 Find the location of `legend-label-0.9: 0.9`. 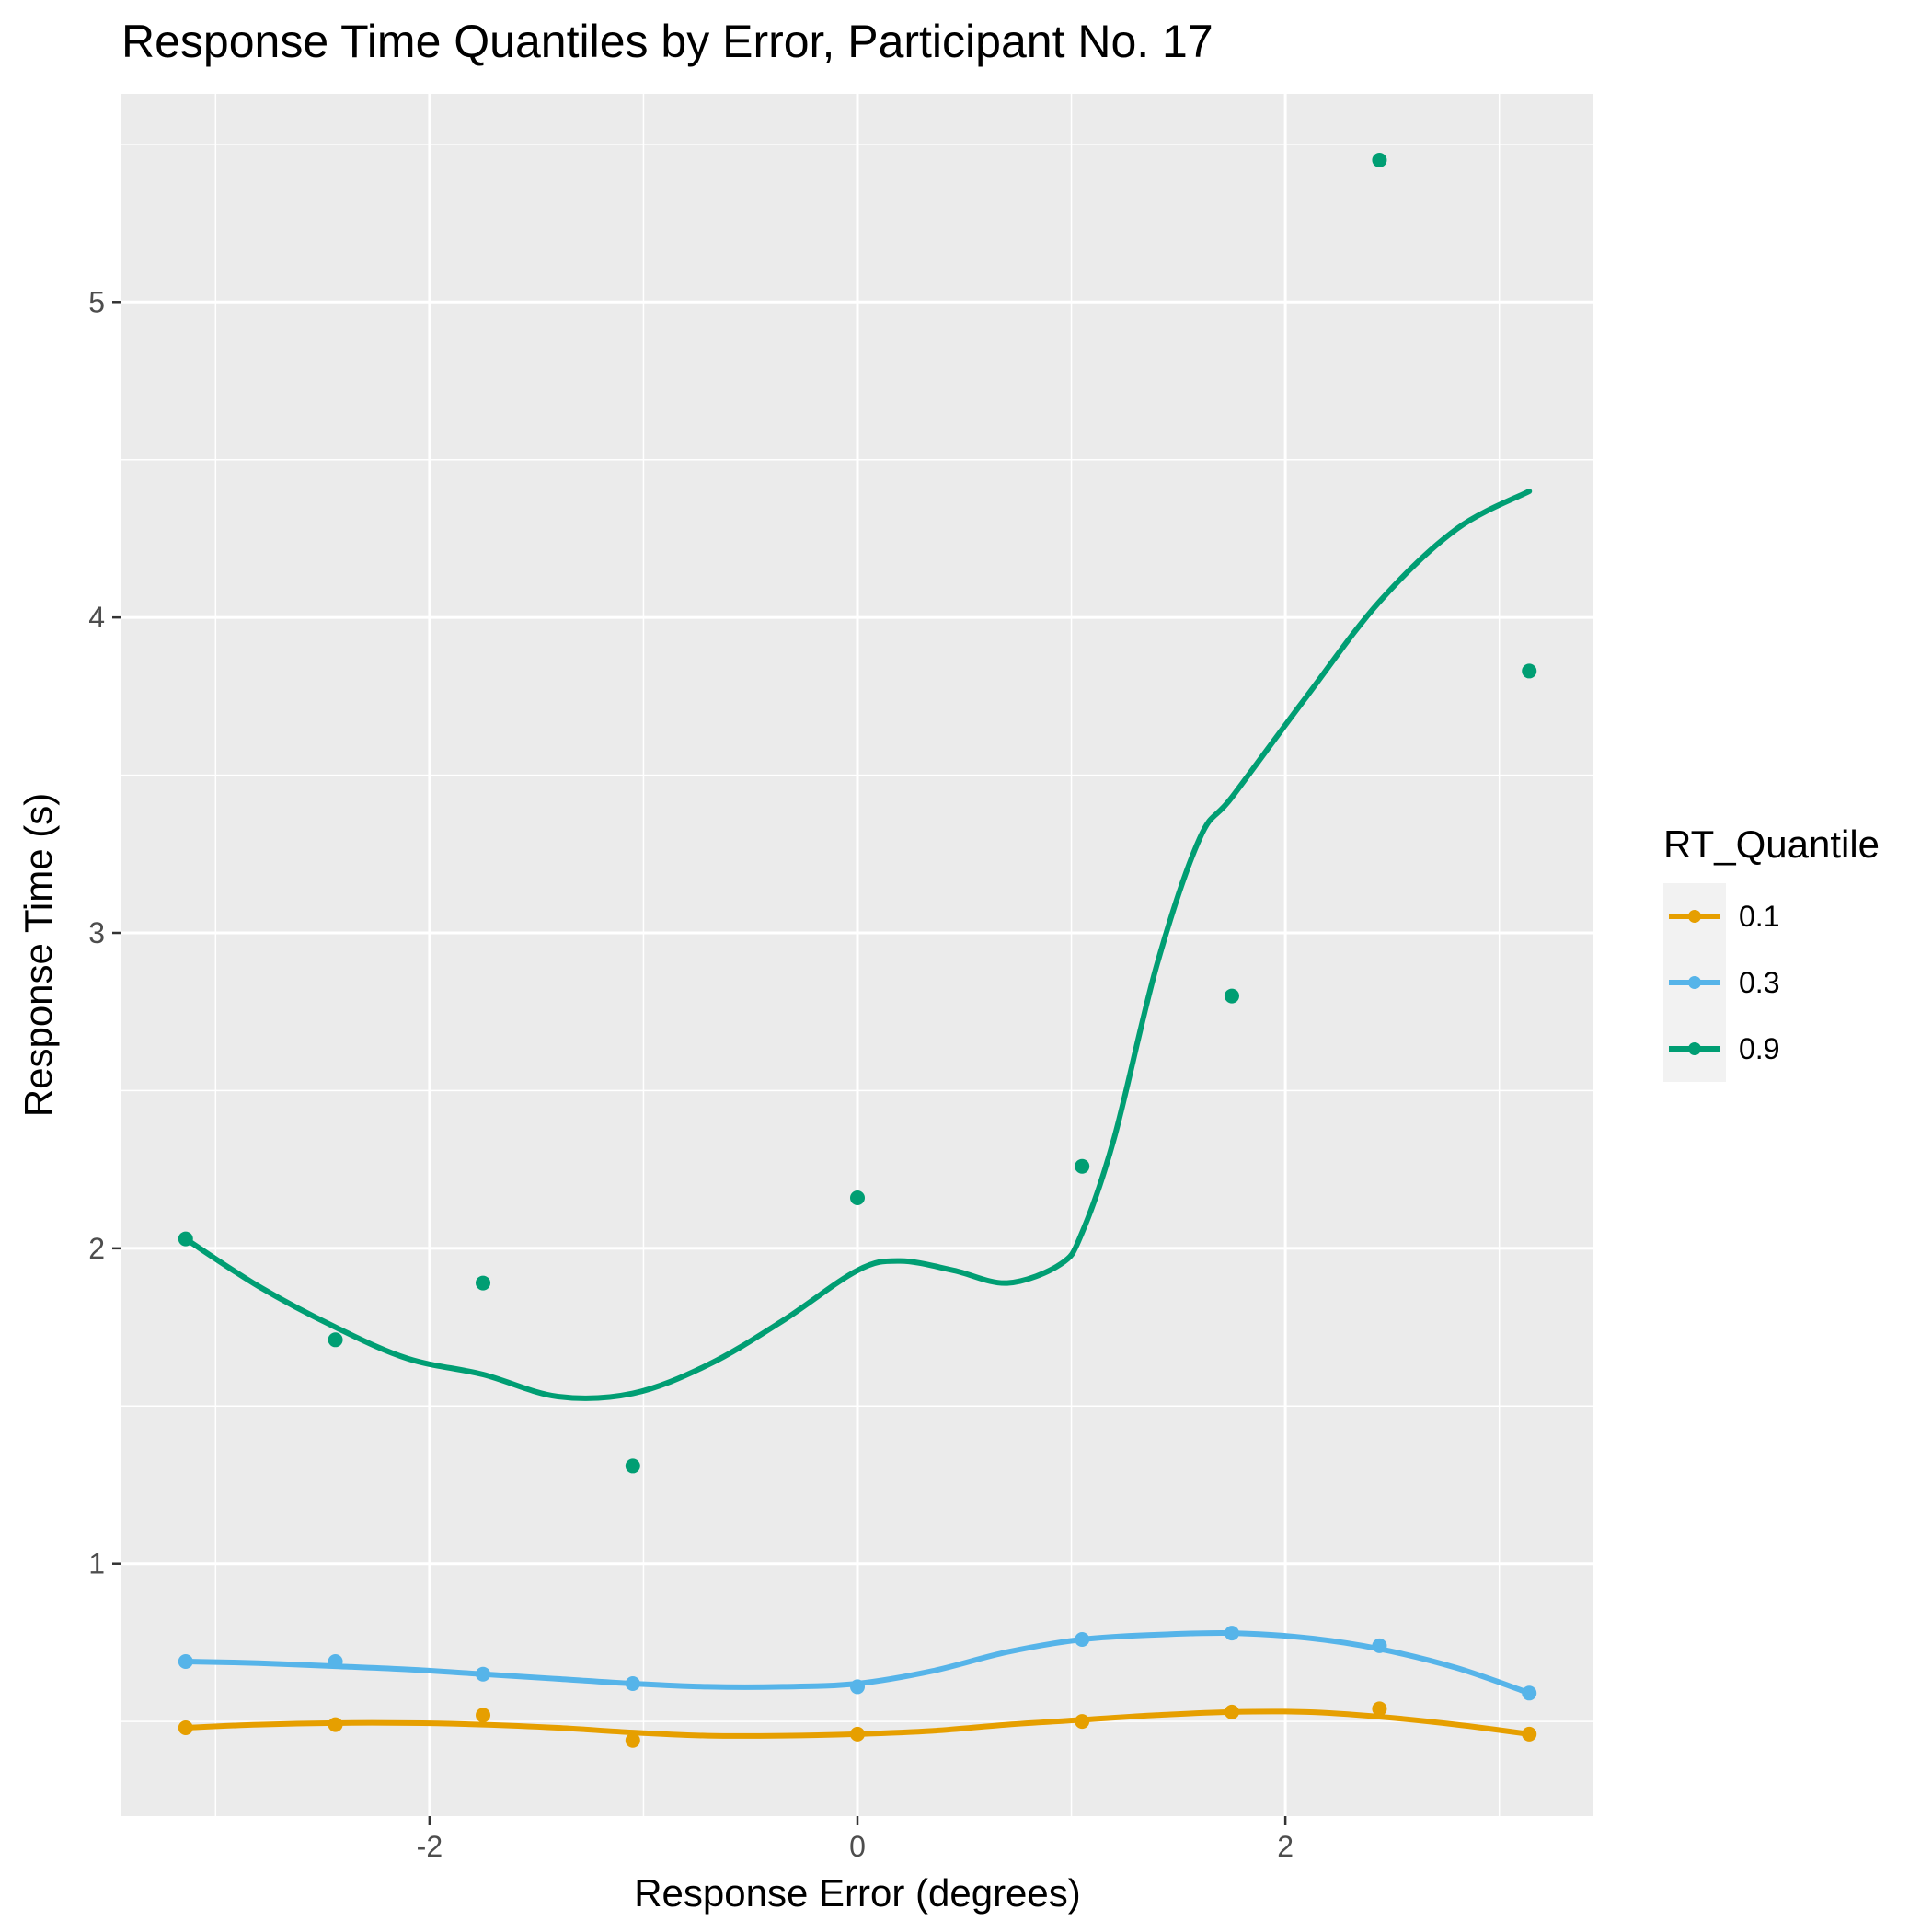

legend-label-0.9: 0.9 is located at coordinates (1759, 1048).